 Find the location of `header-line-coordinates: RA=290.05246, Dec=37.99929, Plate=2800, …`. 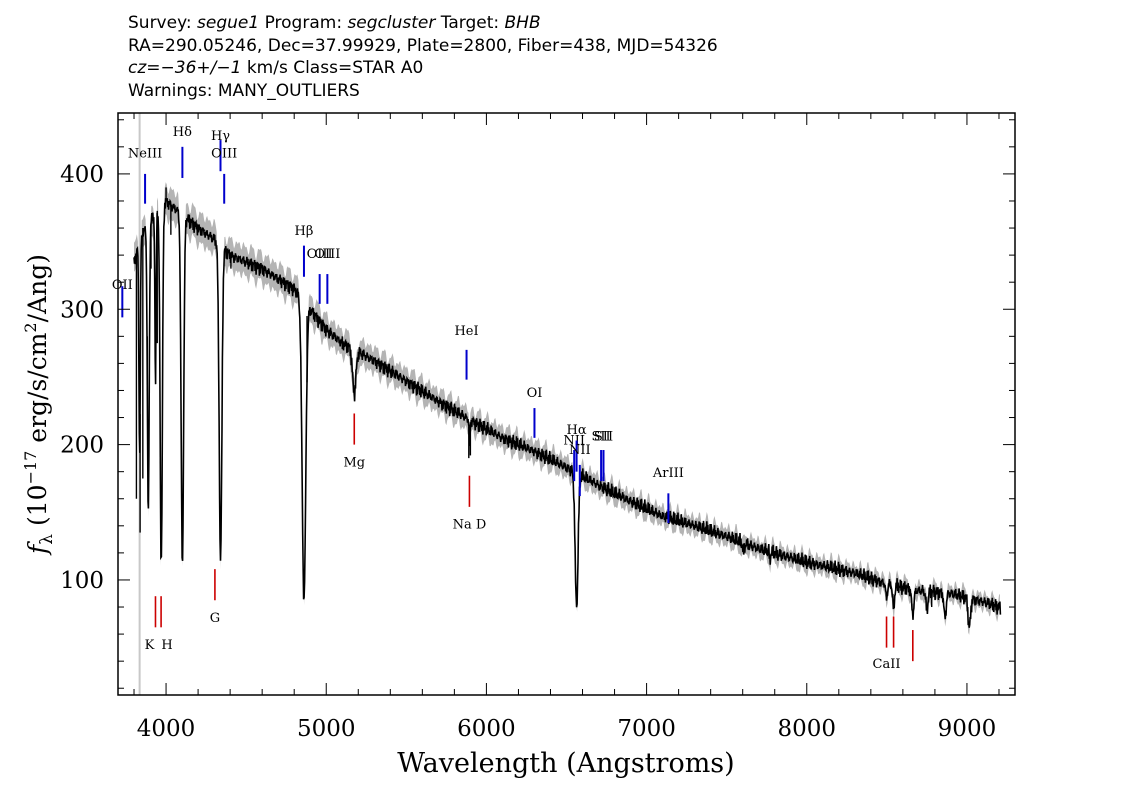

header-line-coordinates: RA=290.05246, Dec=37.99929, Plate=2800, … is located at coordinates (423, 45).